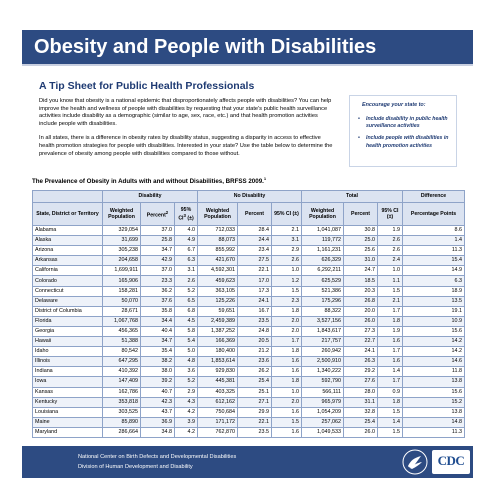 This screenshot has width=495, height=495. What do you see at coordinates (433, 372) in the screenshot?
I see `table-cell: 11.8` at bounding box center [433, 372].